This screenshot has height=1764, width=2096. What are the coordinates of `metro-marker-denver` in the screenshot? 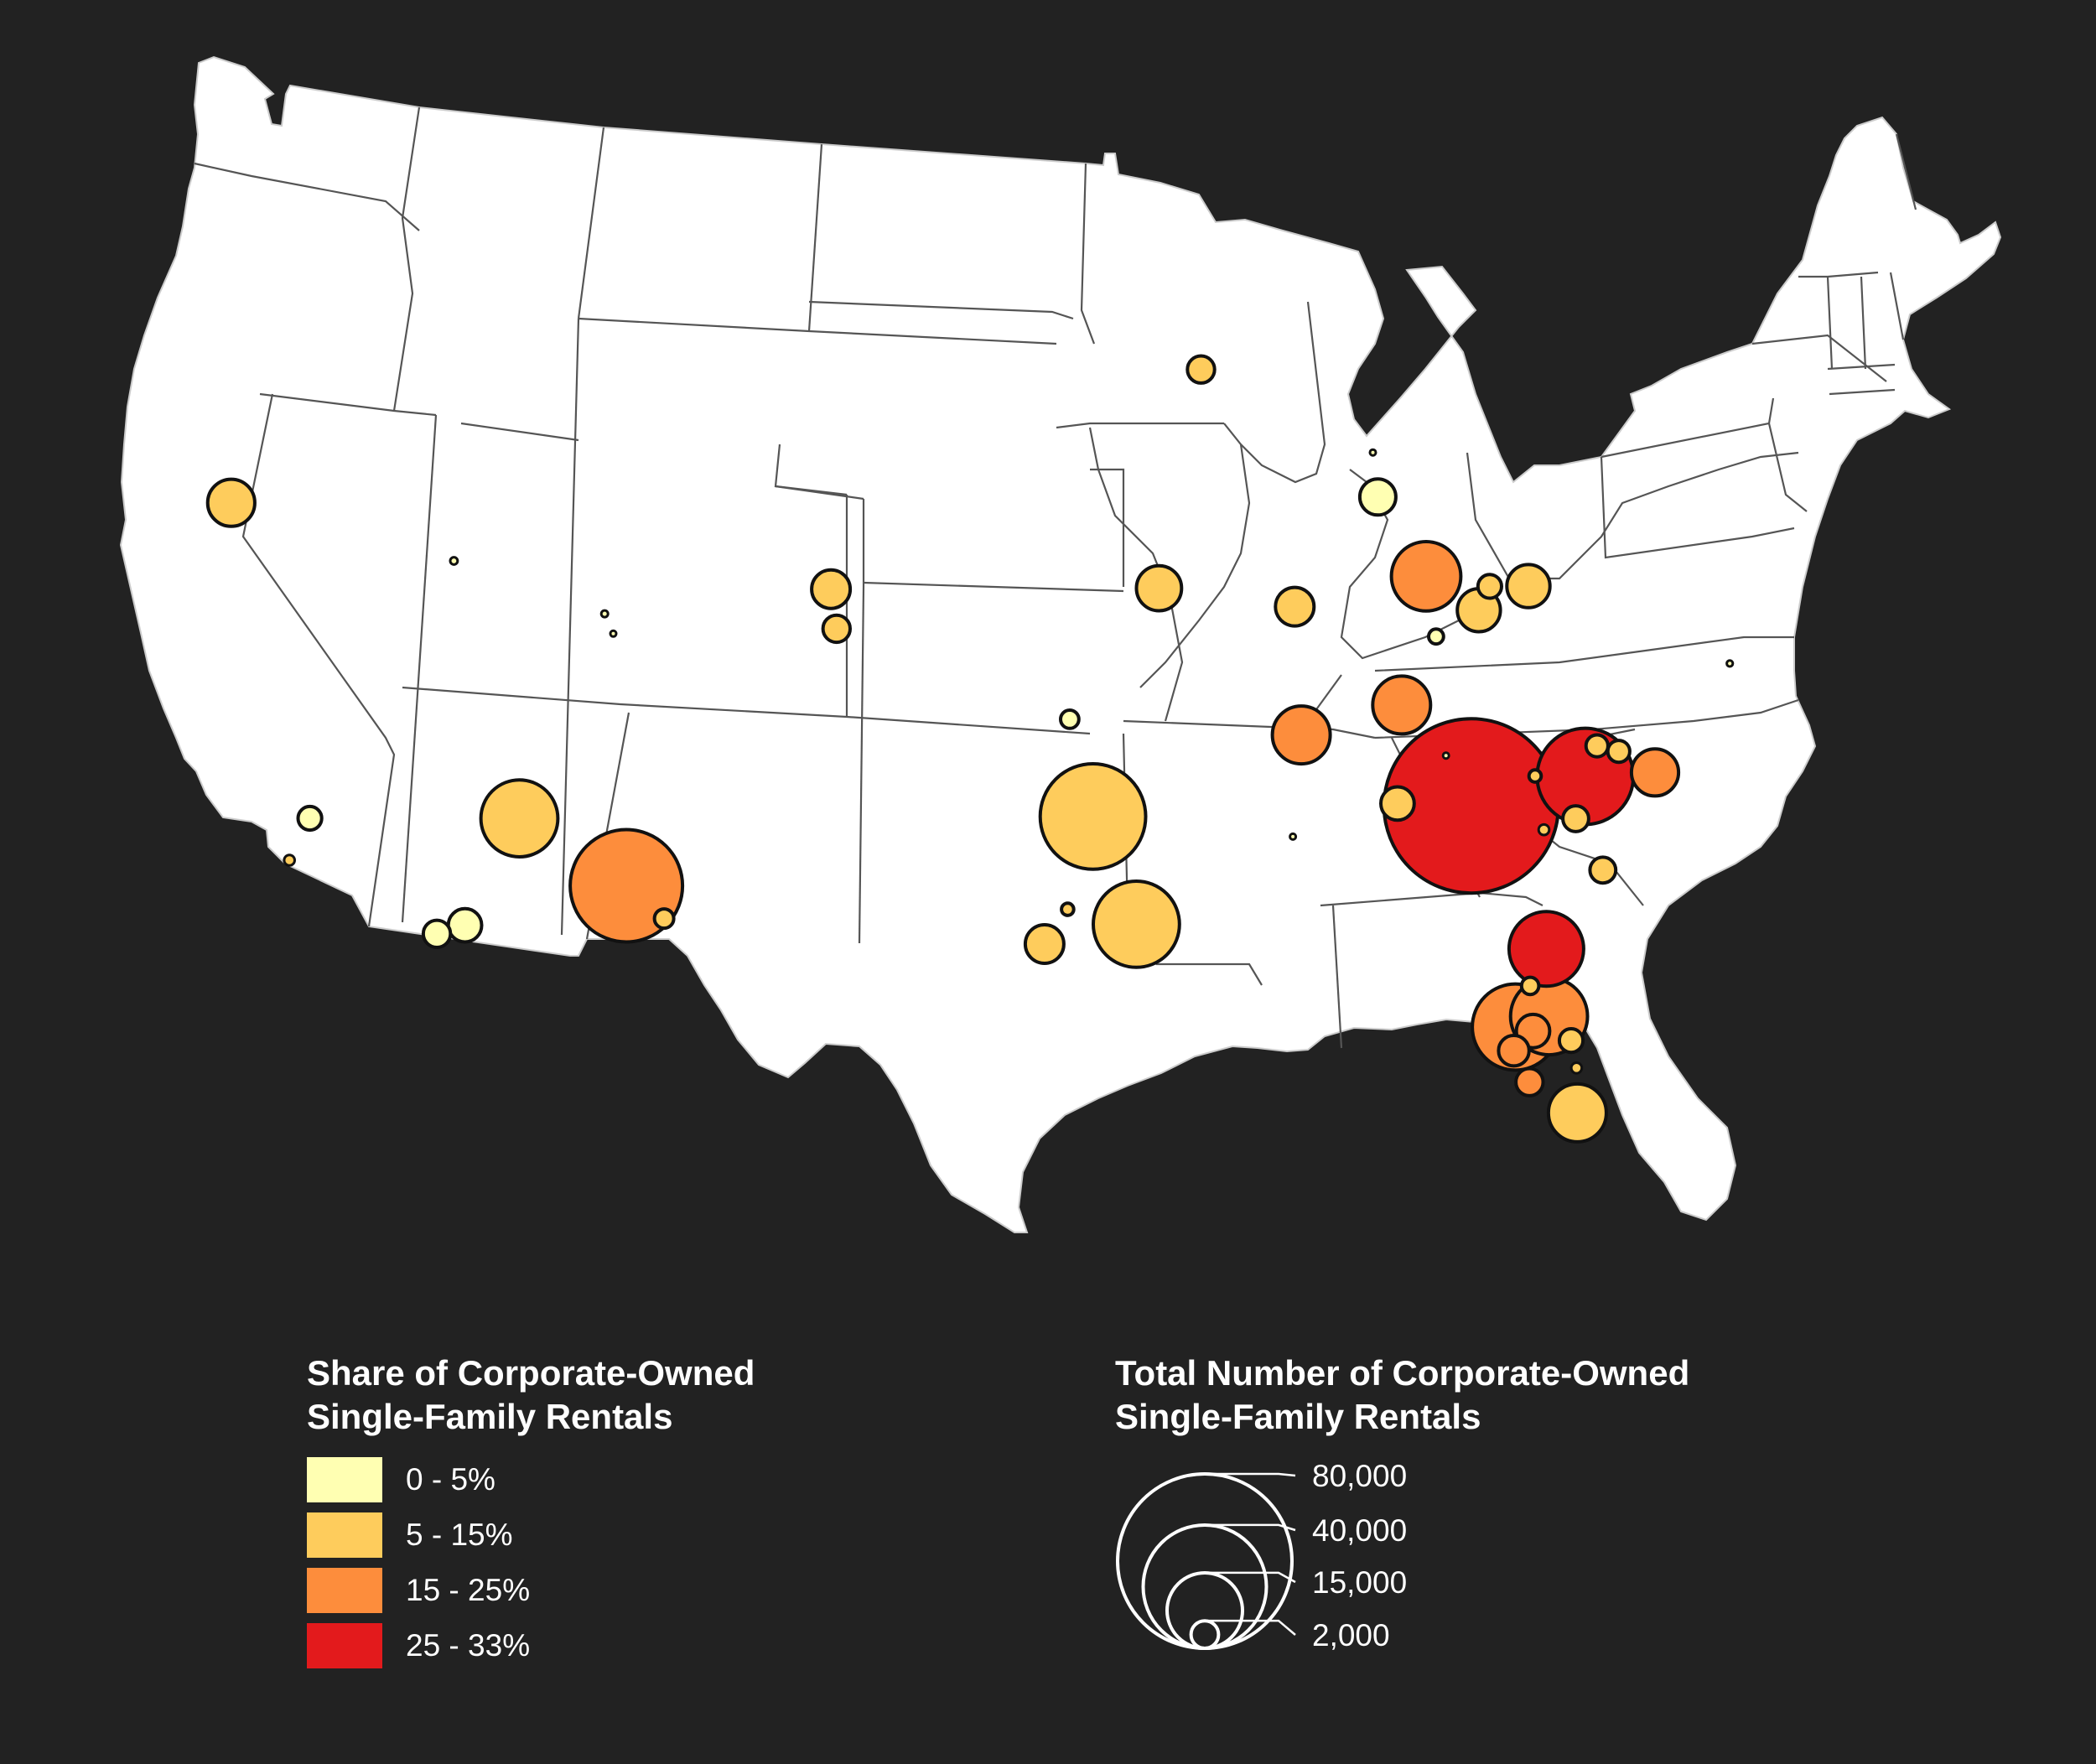 It's located at (832, 589).